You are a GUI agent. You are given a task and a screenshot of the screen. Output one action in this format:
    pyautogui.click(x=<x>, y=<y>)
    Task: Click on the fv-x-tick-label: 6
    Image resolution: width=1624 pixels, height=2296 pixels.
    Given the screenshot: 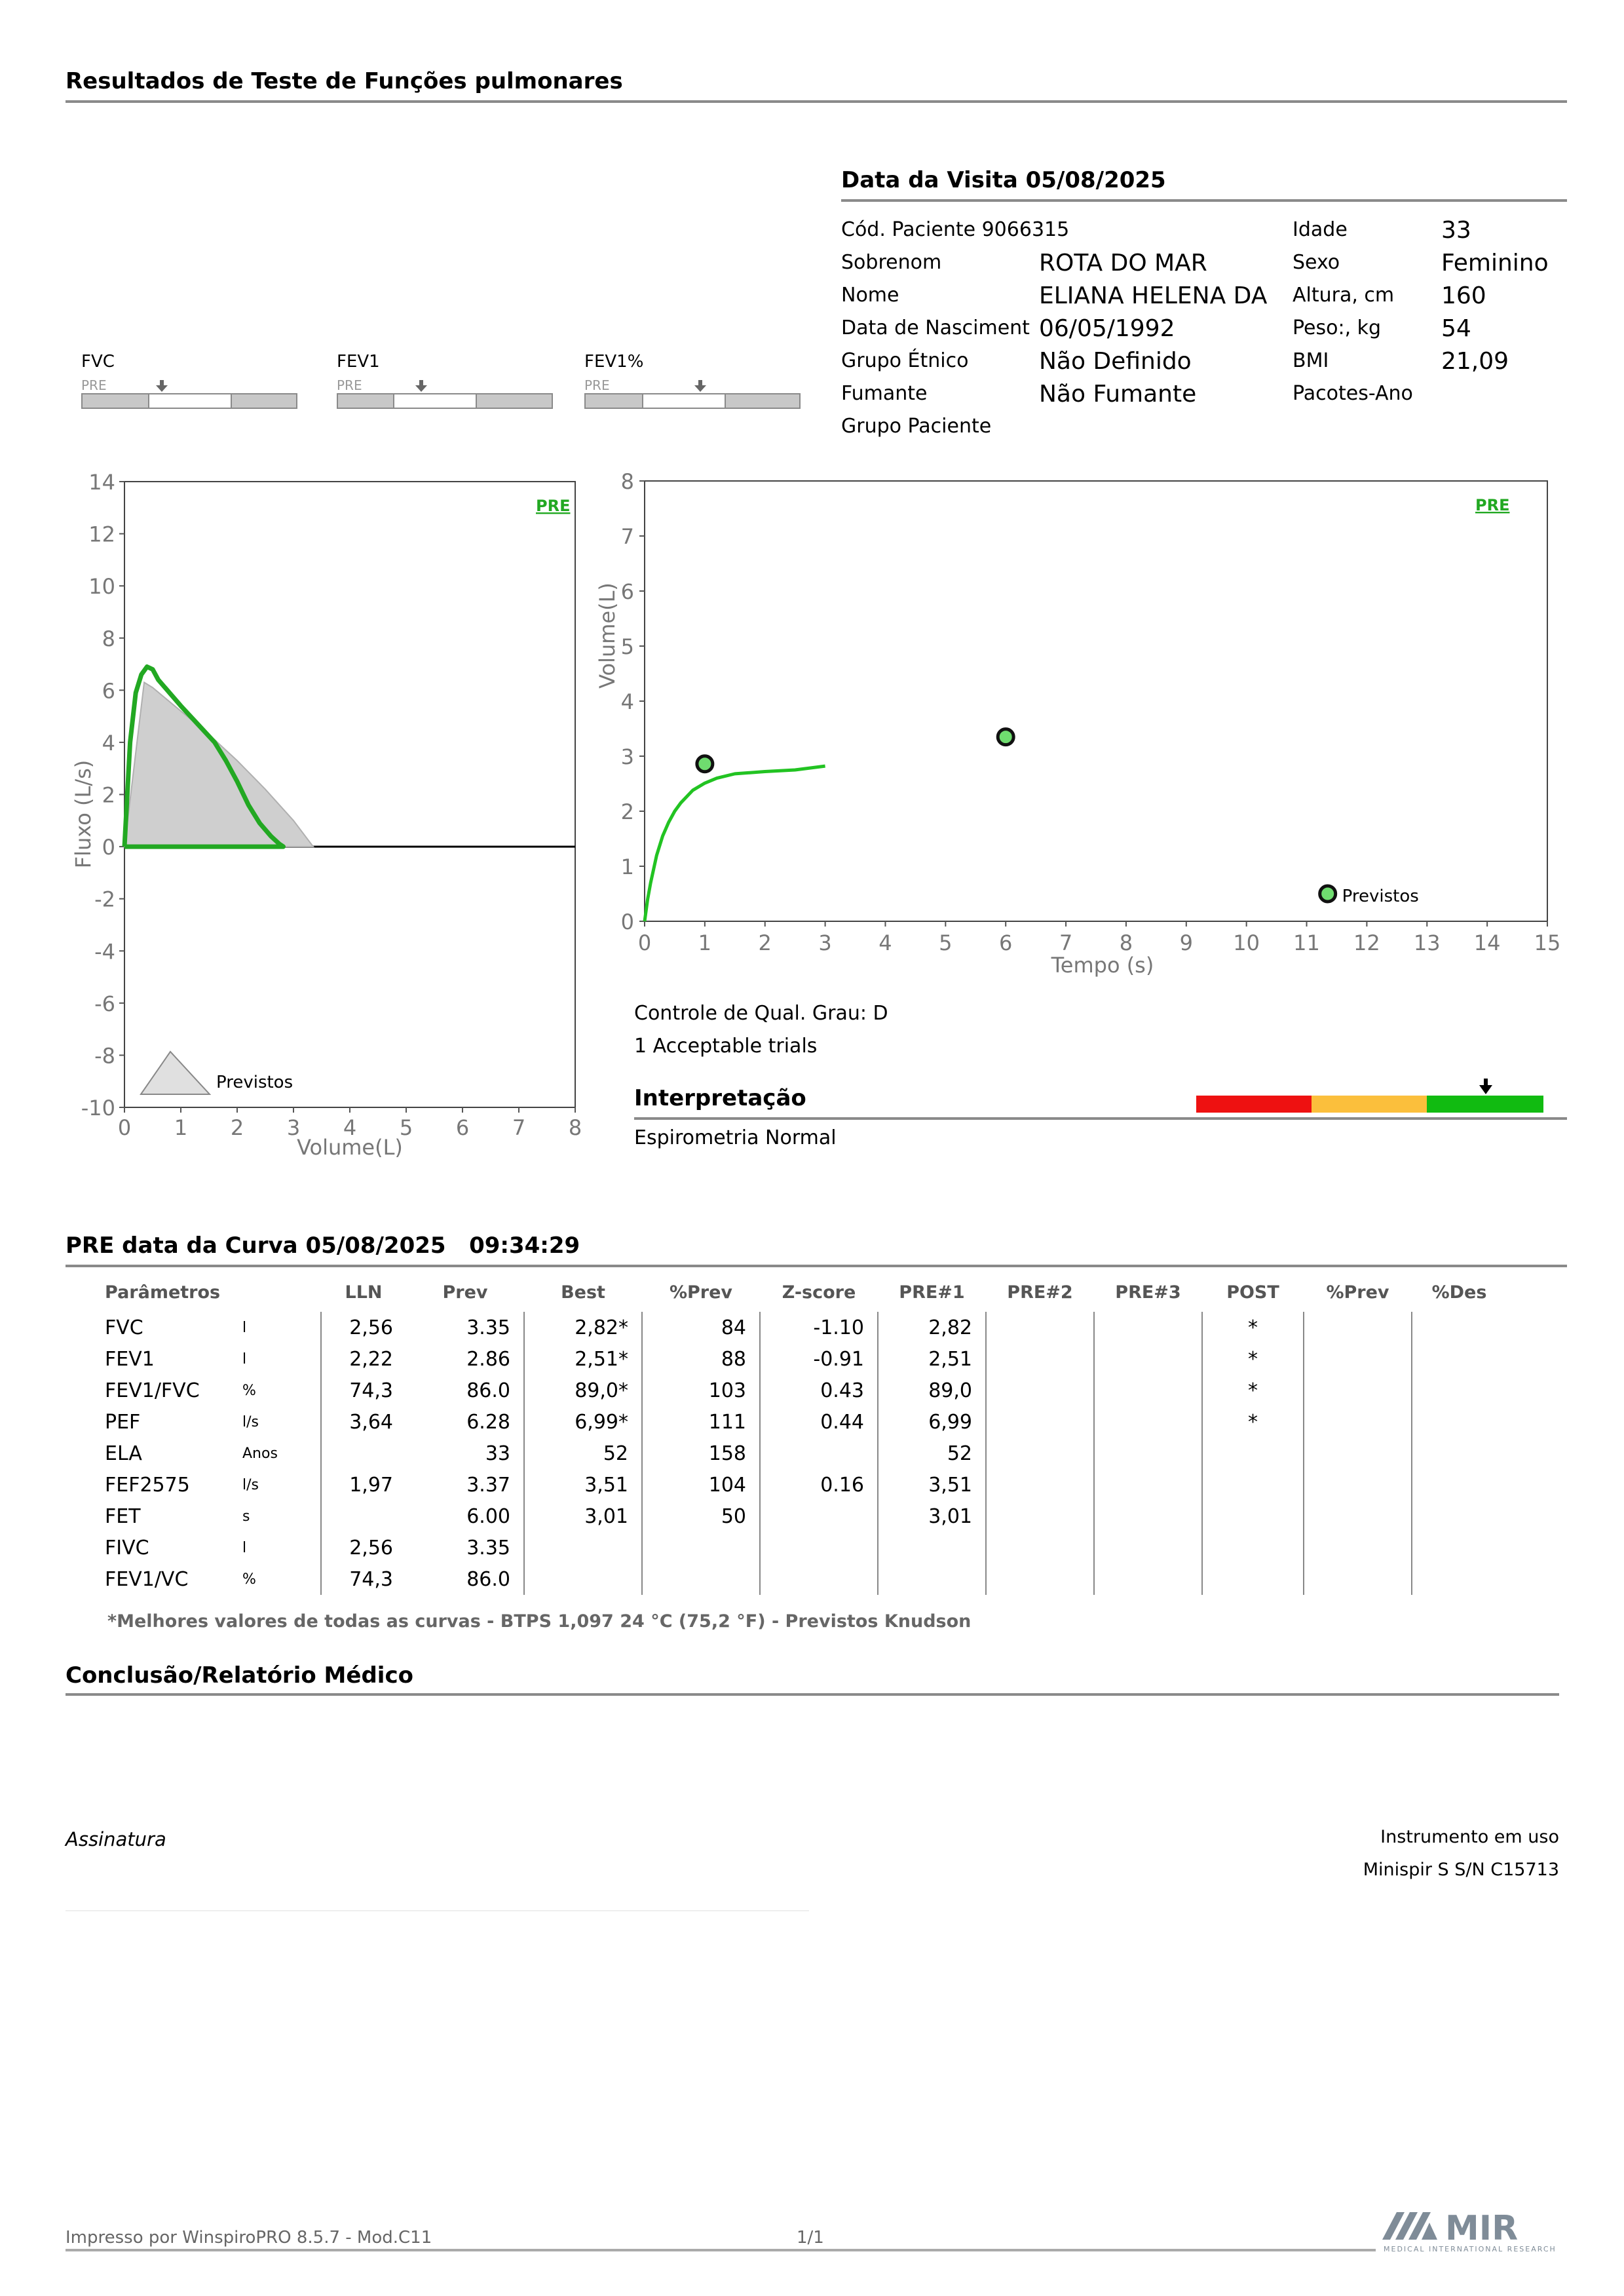 What is the action you would take?
    pyautogui.click(x=462, y=1127)
    